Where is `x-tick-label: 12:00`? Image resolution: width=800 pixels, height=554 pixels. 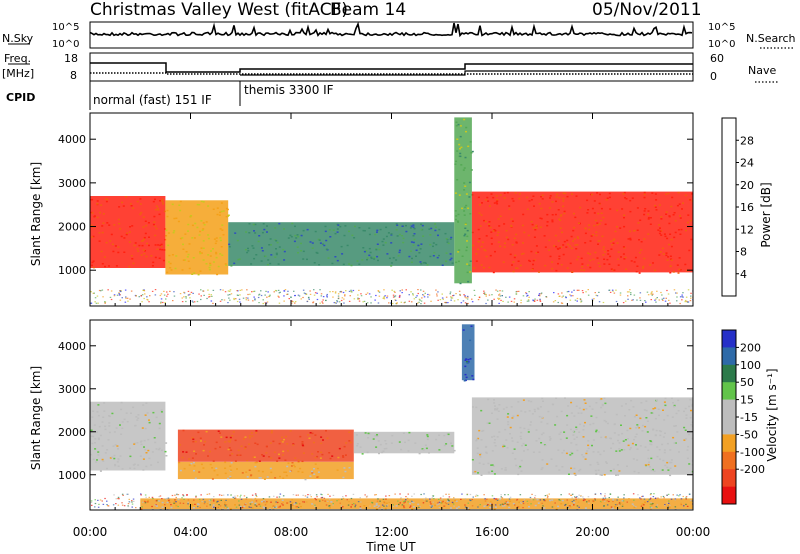 x-tick-label: 12:00 is located at coordinates (391, 532).